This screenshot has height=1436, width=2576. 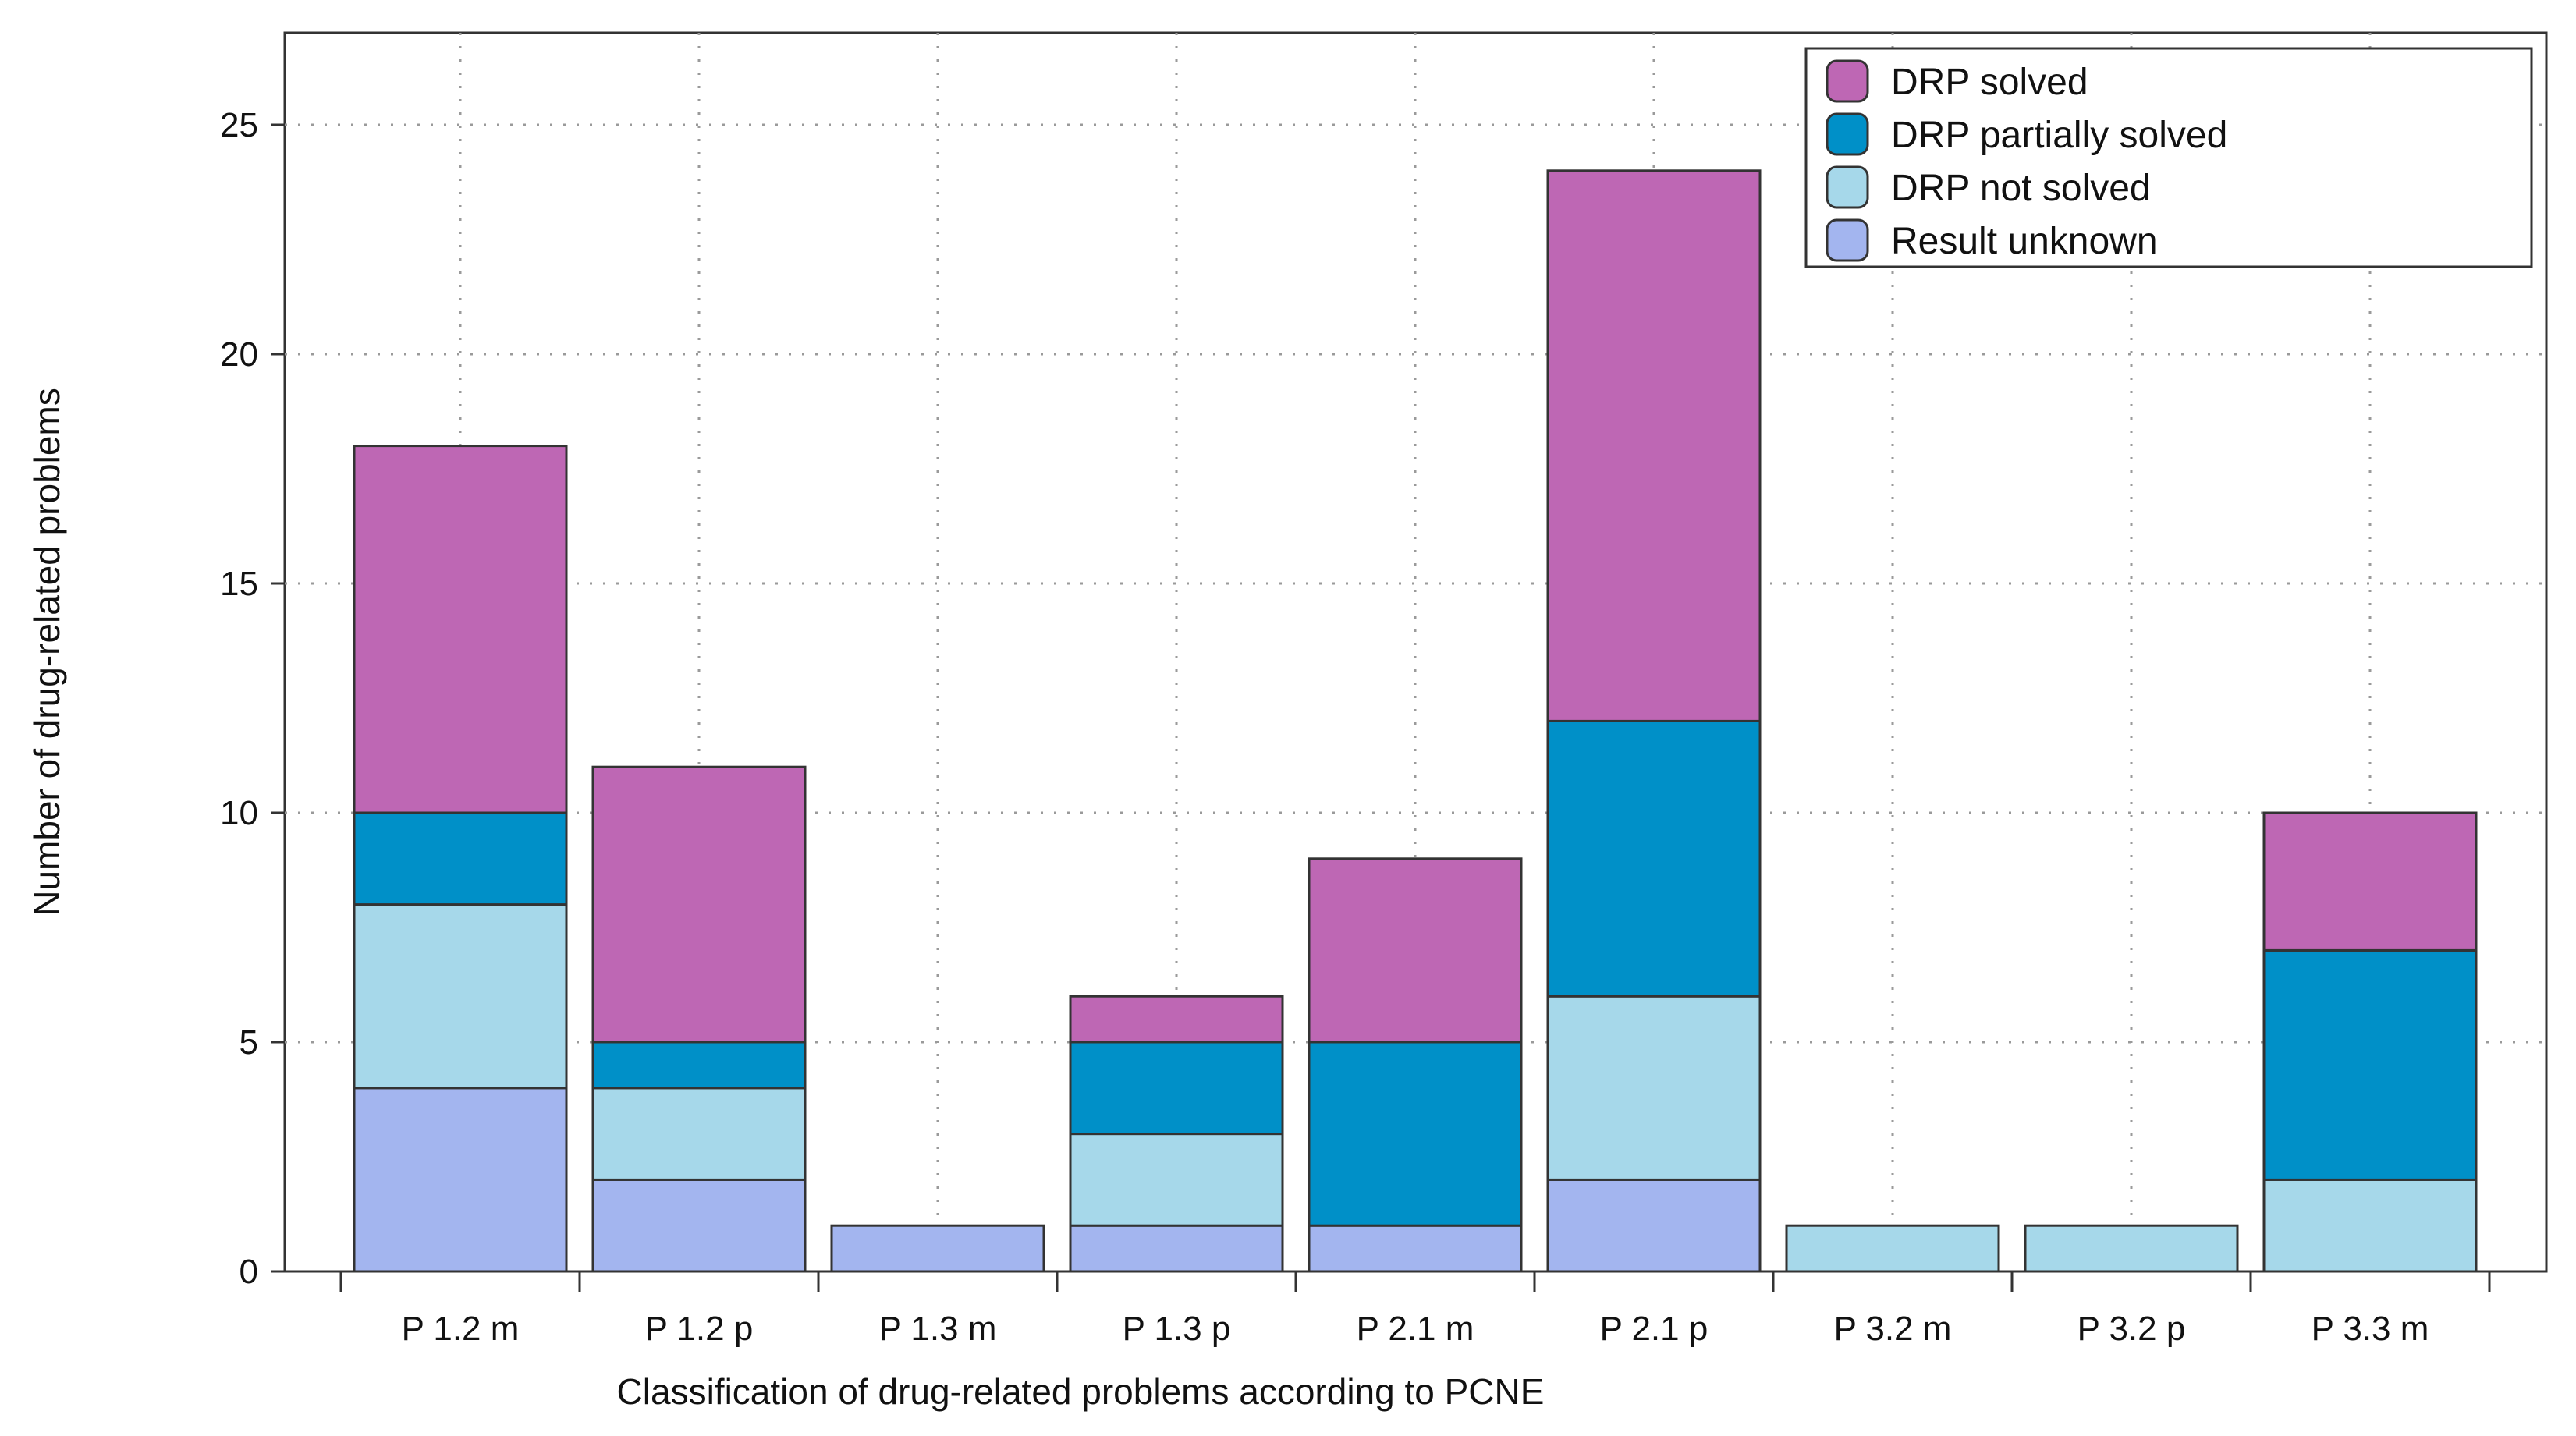 I want to click on legend-label: Result unknown, so click(x=2024, y=241).